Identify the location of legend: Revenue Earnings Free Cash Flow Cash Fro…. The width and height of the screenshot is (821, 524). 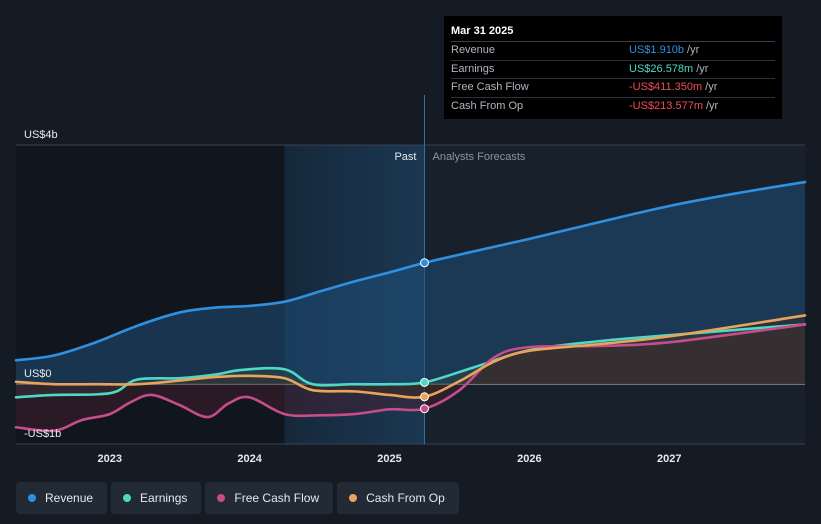
(237, 498).